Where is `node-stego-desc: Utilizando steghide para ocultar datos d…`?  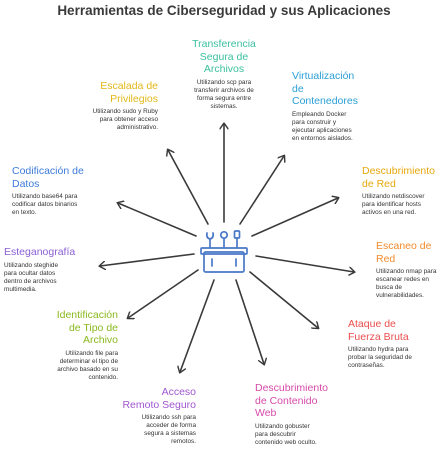 node-stego-desc: Utilizando steghide para ocultar datos d… is located at coordinates (31, 277).